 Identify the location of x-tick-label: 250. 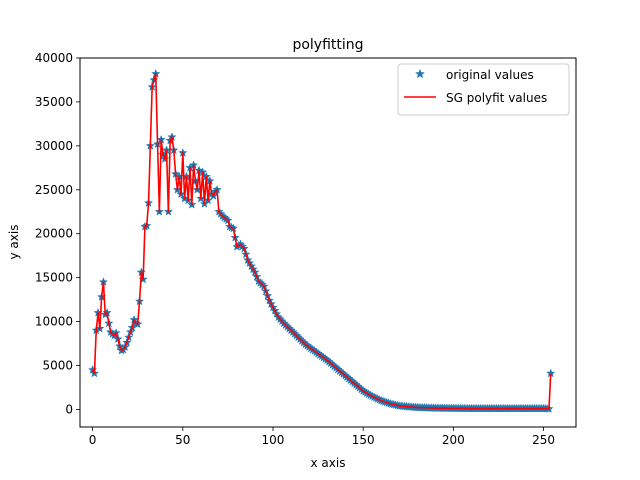
(543, 440).